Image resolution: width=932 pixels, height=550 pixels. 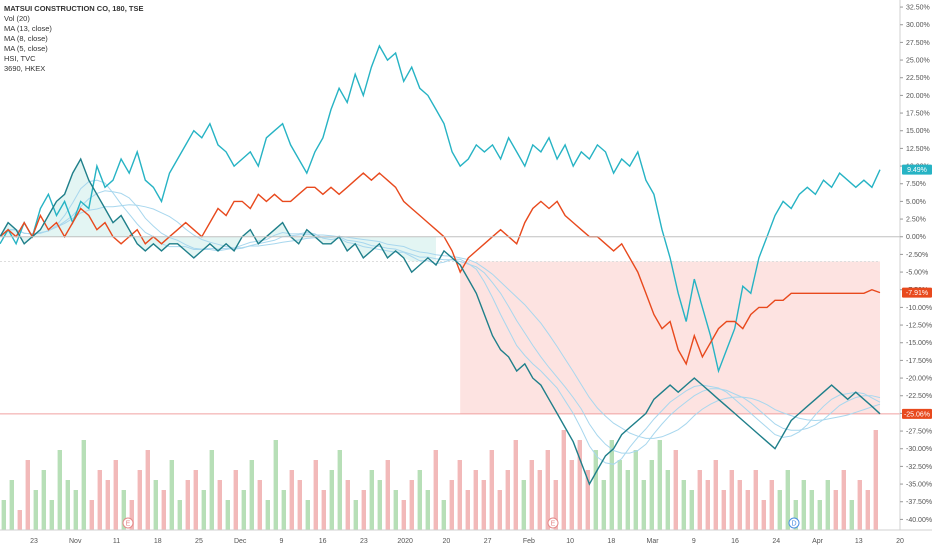 What do you see at coordinates (488, 541) in the screenshot?
I see `x-tick-label: 27` at bounding box center [488, 541].